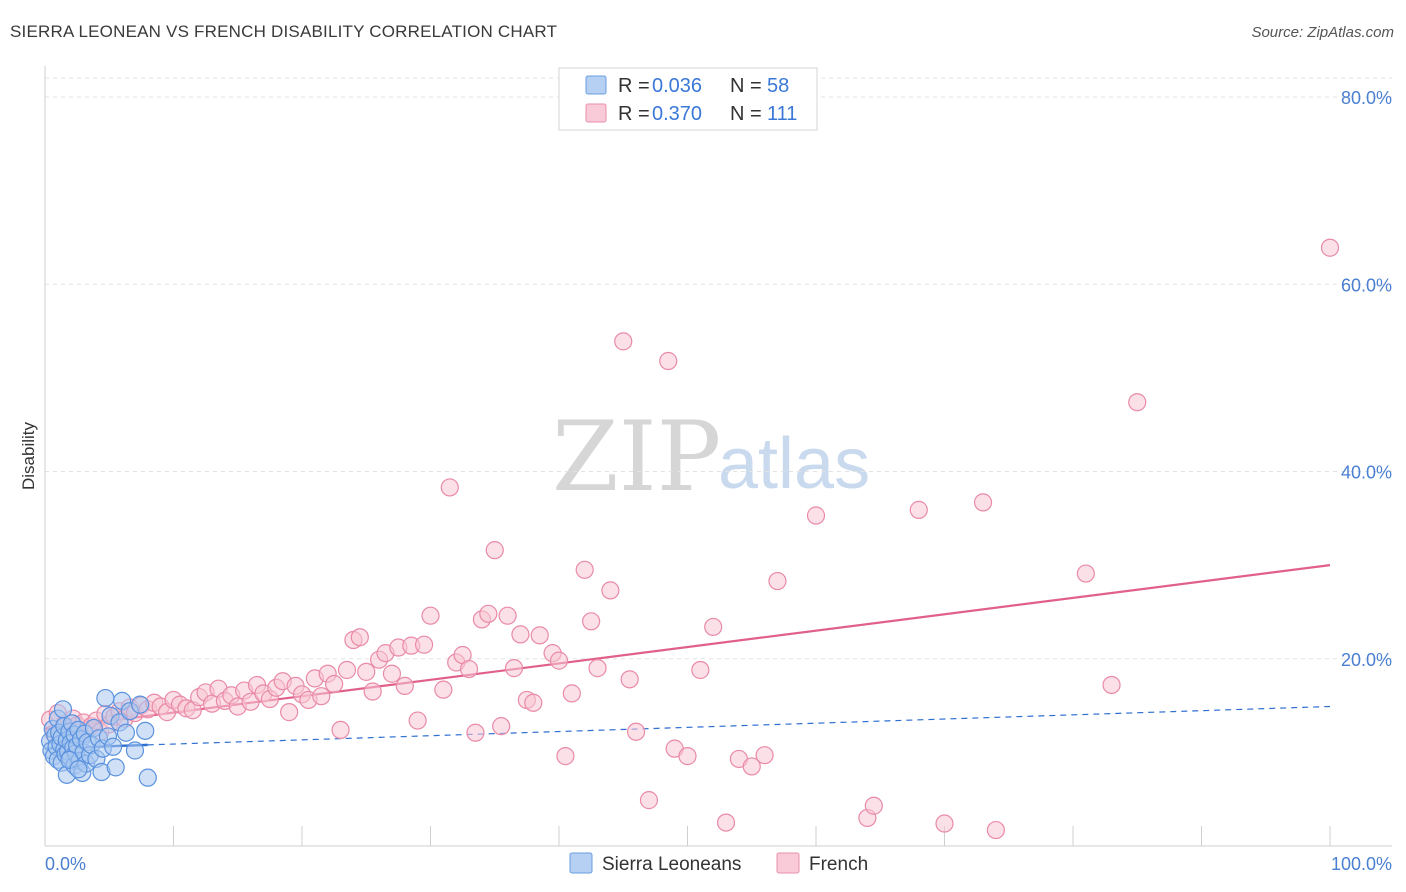  I want to click on series-legend: Sierra Leoneans French, so click(718, 863).